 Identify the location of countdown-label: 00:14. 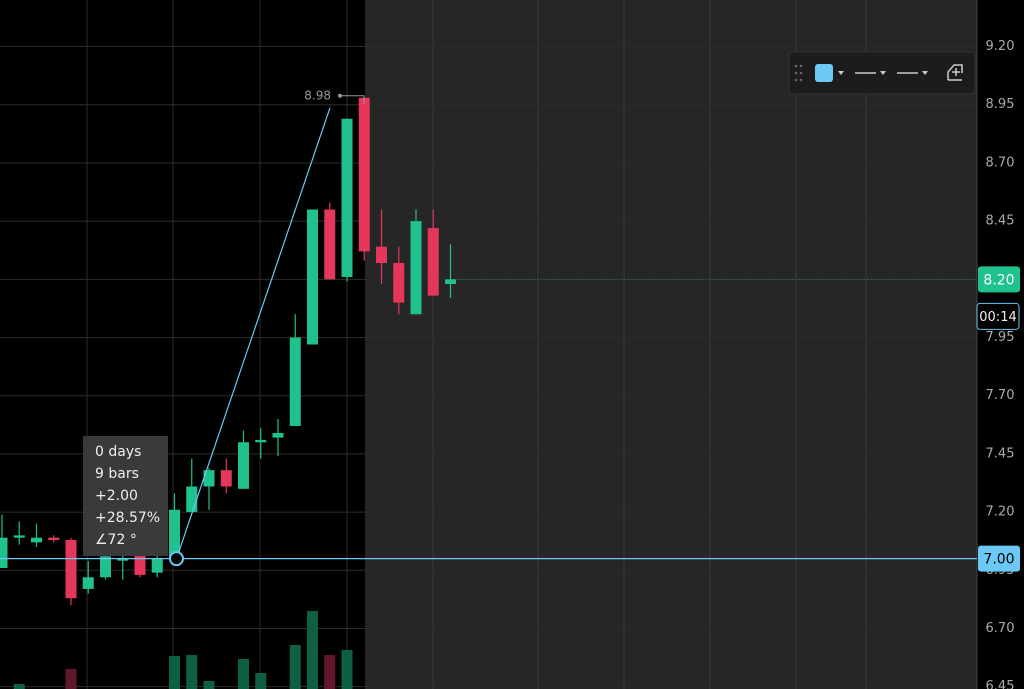
(997, 317).